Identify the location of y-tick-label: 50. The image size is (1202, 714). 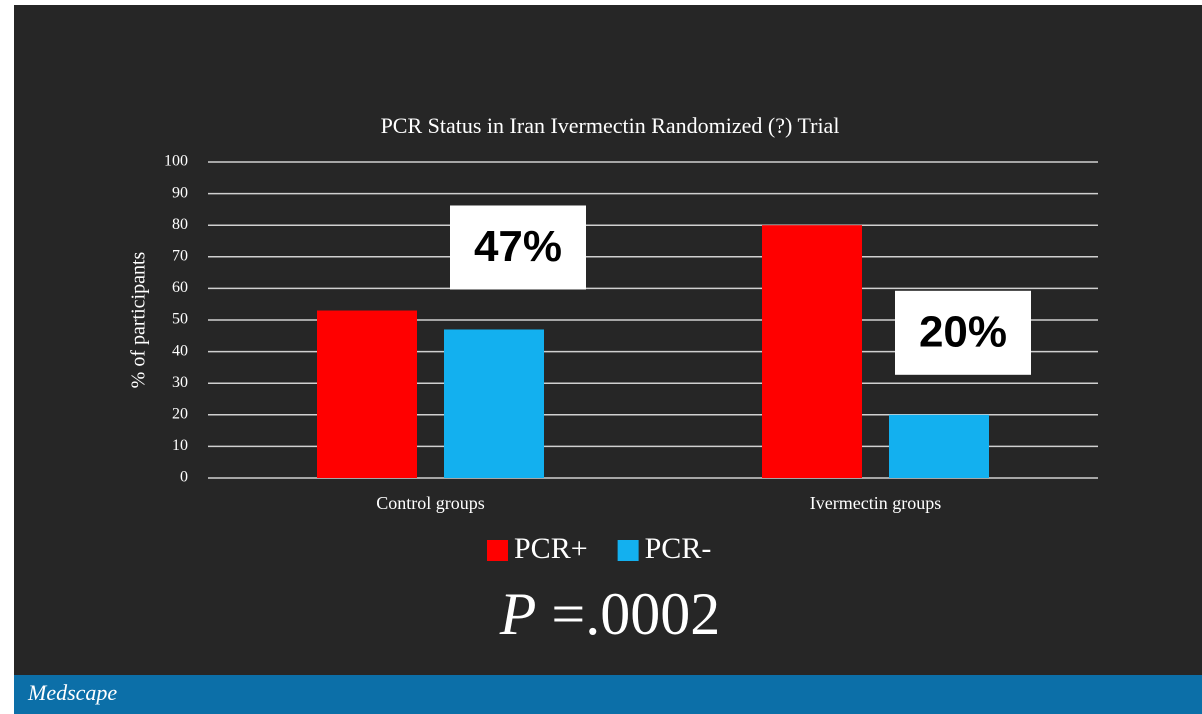
(180, 319).